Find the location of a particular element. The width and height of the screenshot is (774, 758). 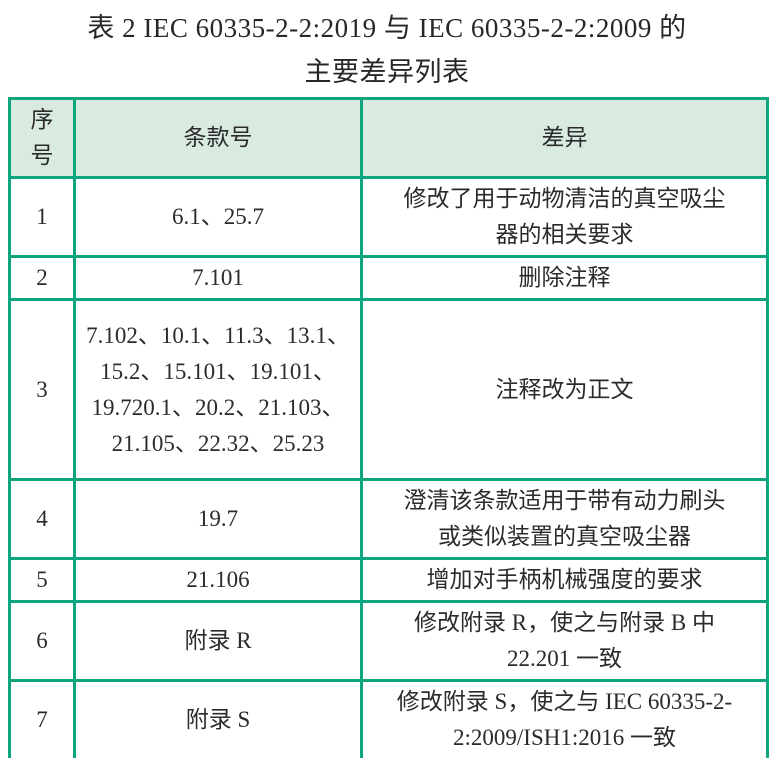

number-cell: 4 is located at coordinates (42, 519).